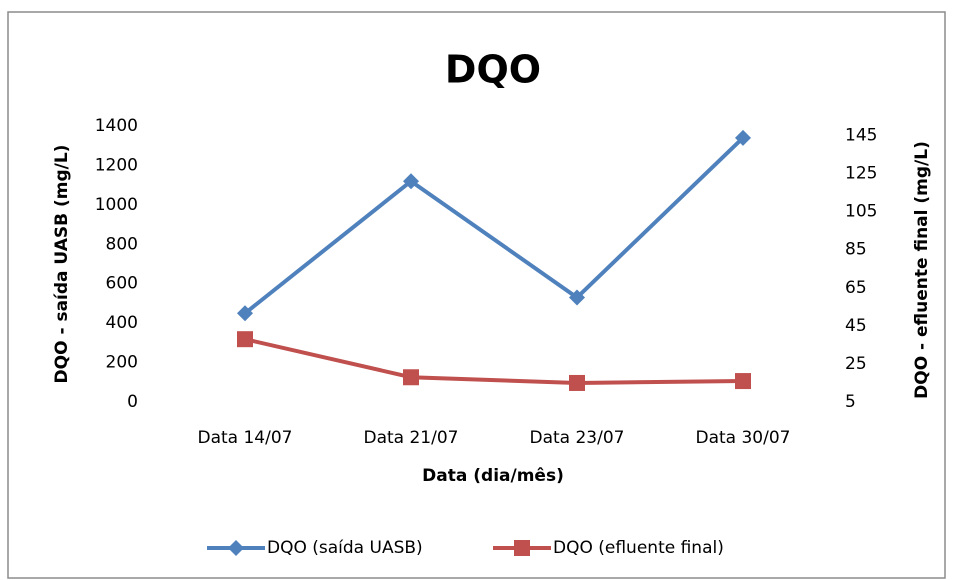  I want to click on x-tick-label: Data 30/07, so click(743, 438).